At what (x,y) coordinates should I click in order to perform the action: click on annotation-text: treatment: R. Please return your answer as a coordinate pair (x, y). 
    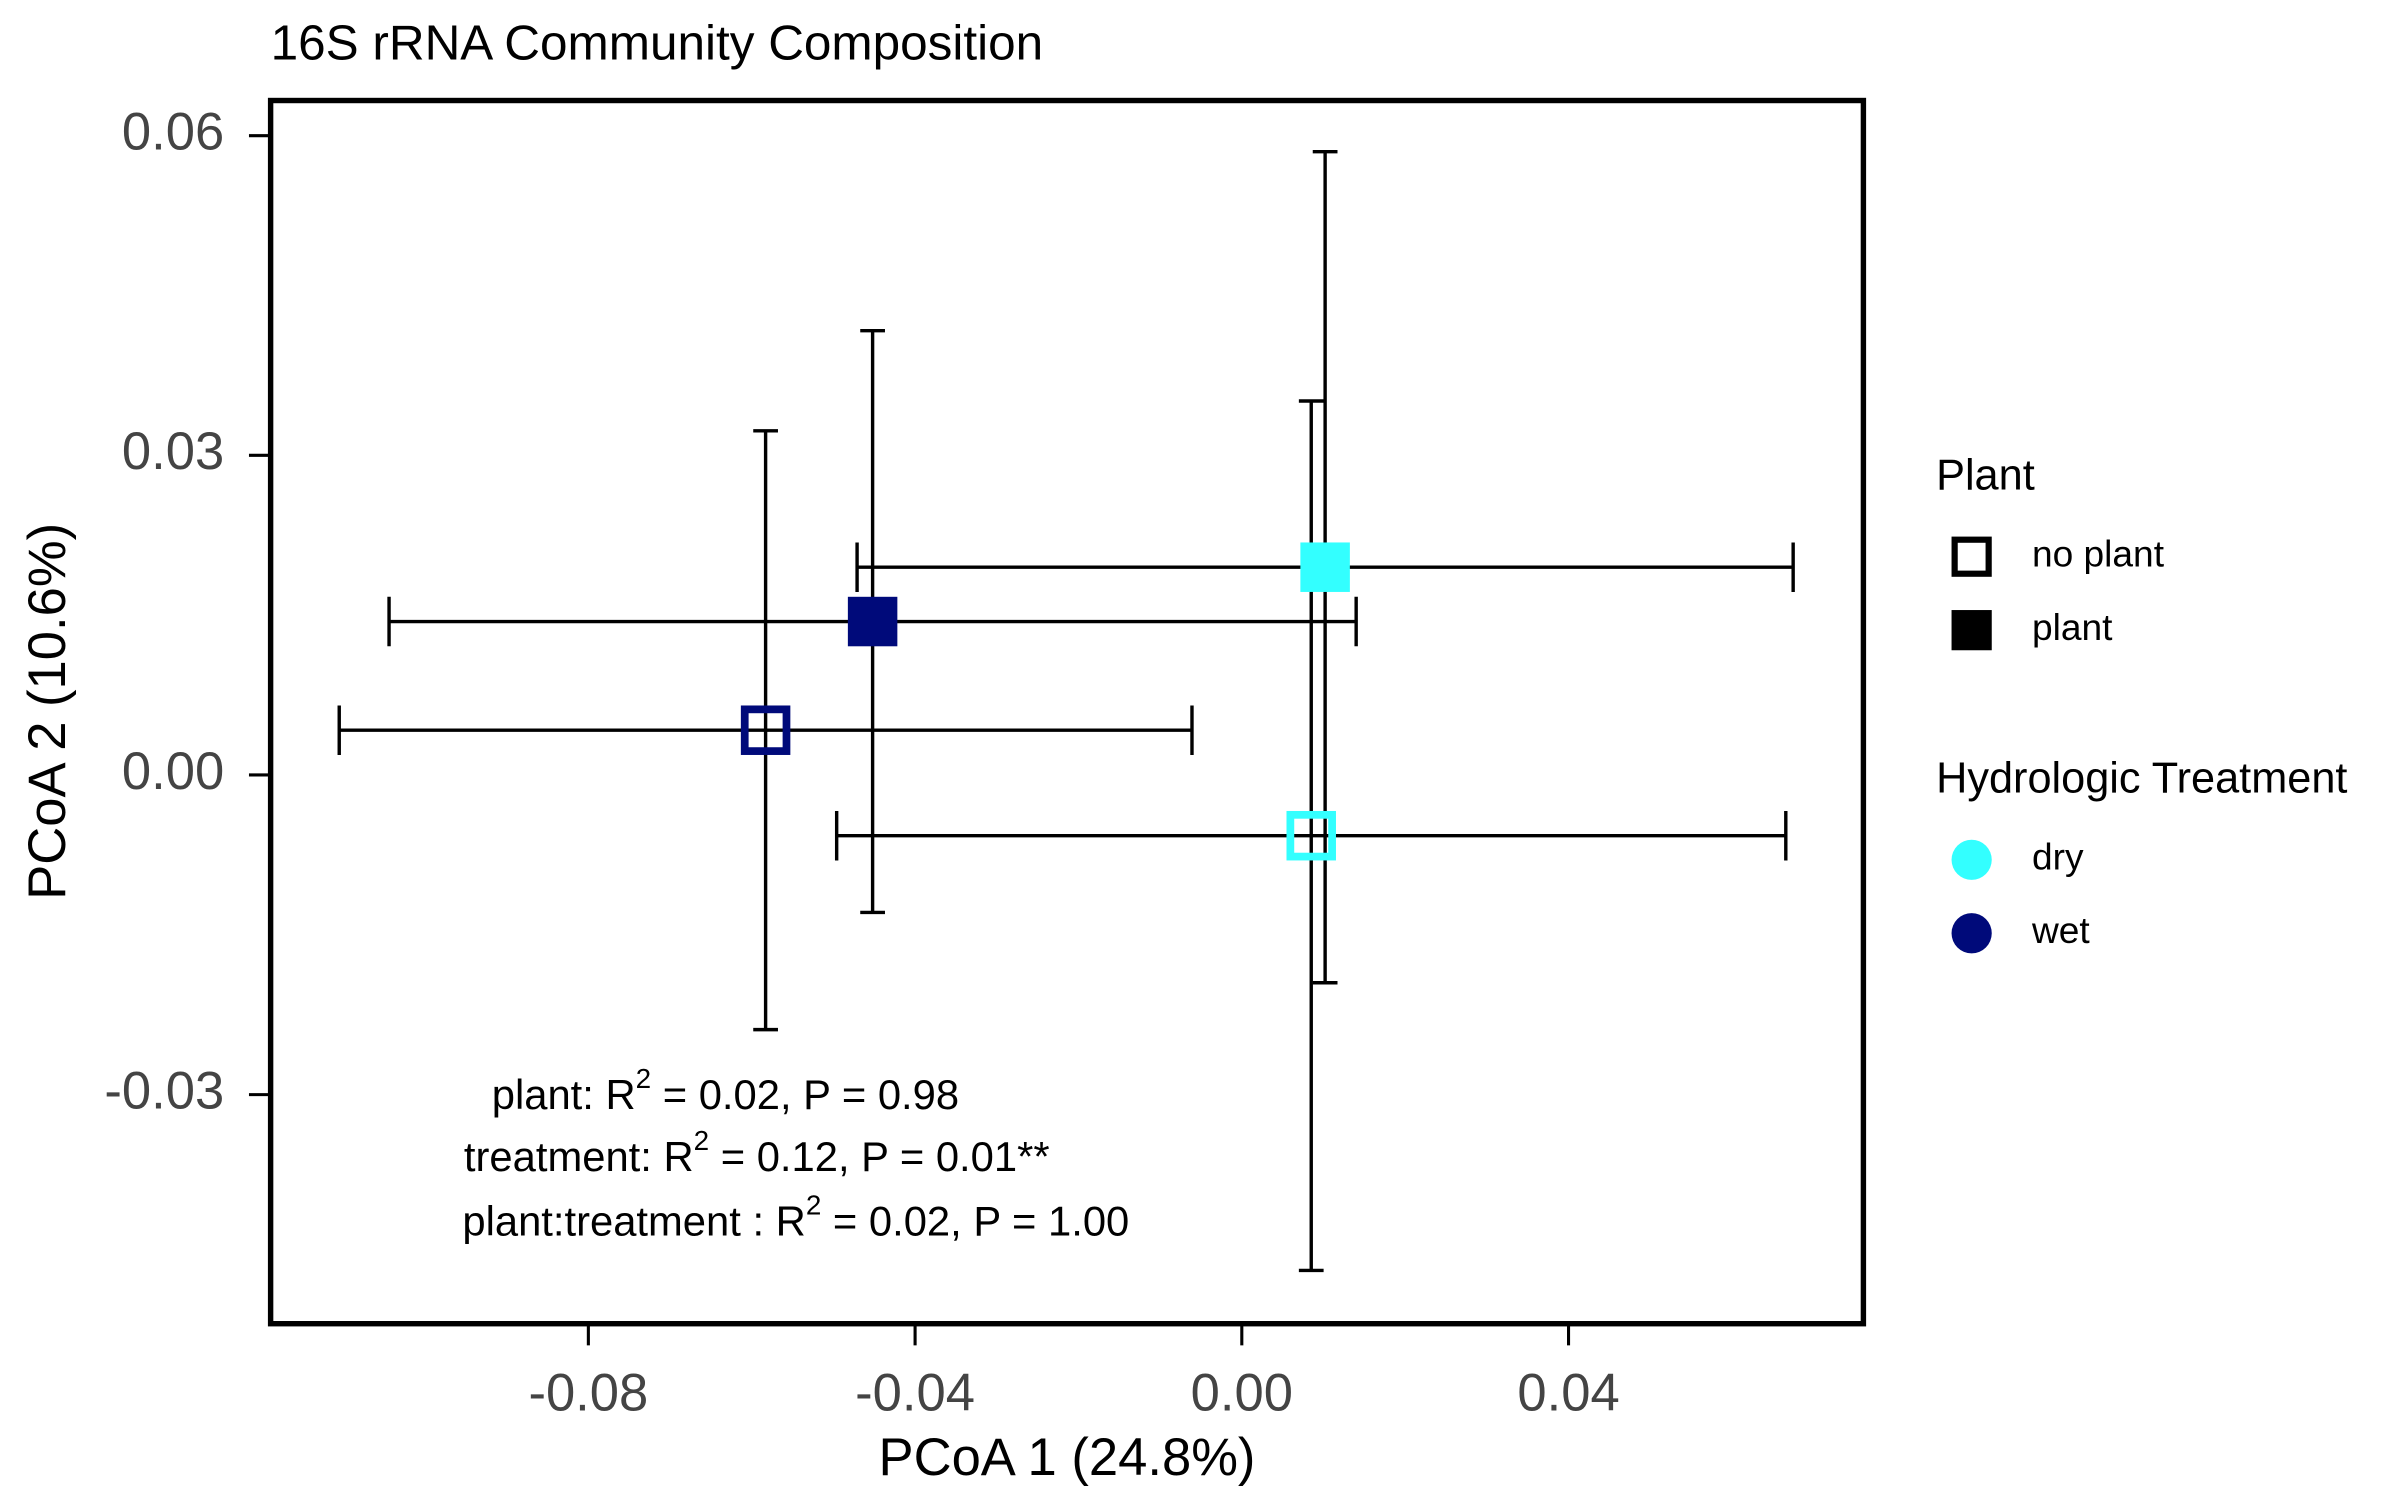
    Looking at the image, I should click on (579, 1156).